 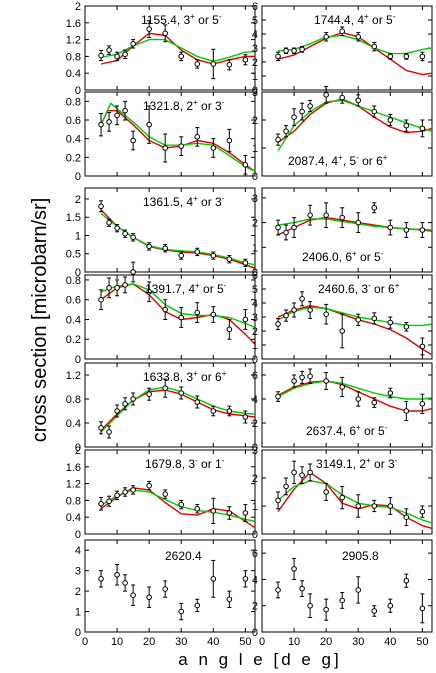 I want to click on panel-label: 1633.8, 3+ or 6+, so click(x=185, y=376).